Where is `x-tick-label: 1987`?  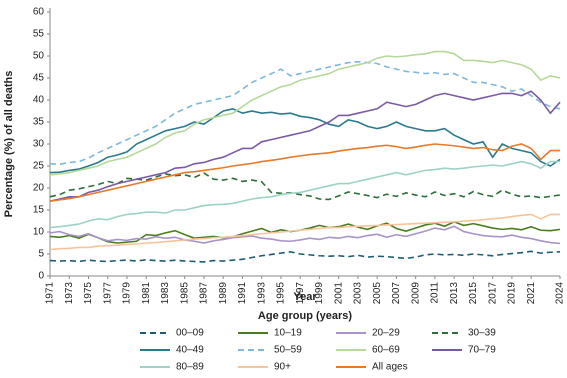
x-tick-label: 1987 is located at coordinates (204, 293).